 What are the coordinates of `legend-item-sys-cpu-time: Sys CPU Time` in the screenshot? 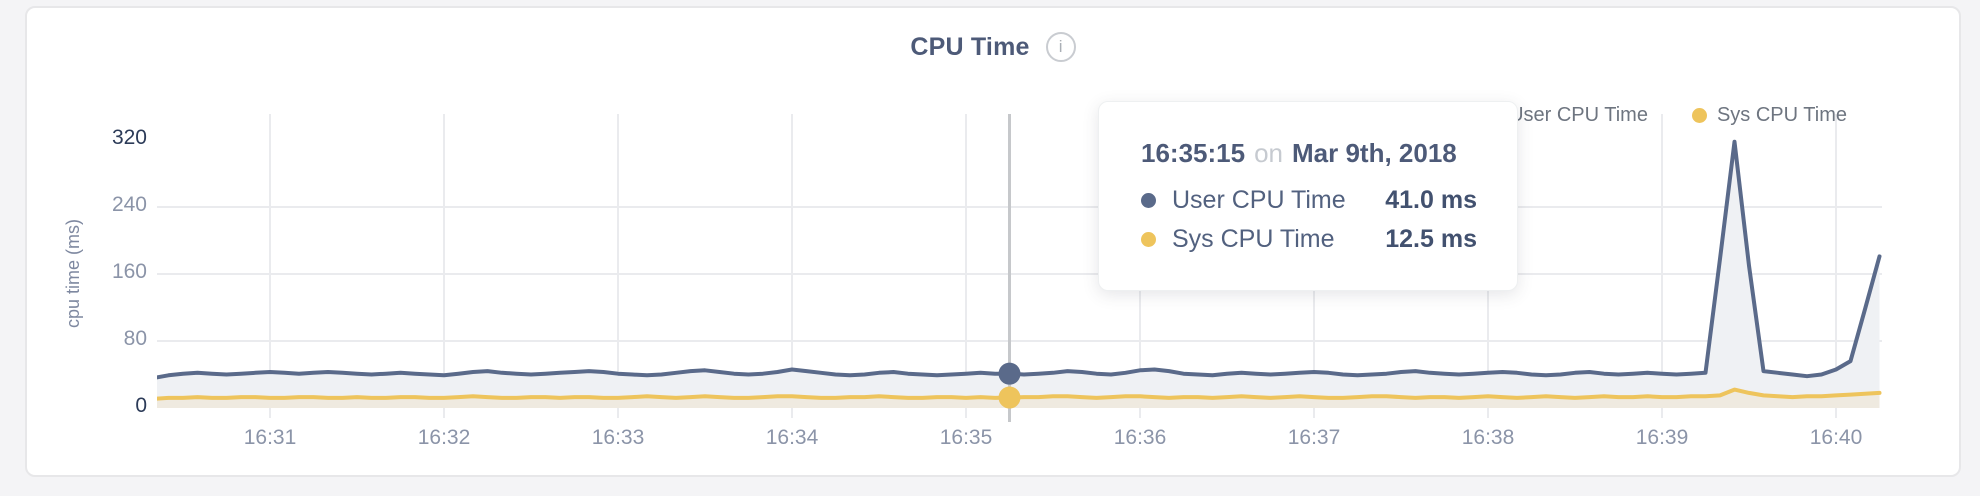 It's located at (1769, 115).